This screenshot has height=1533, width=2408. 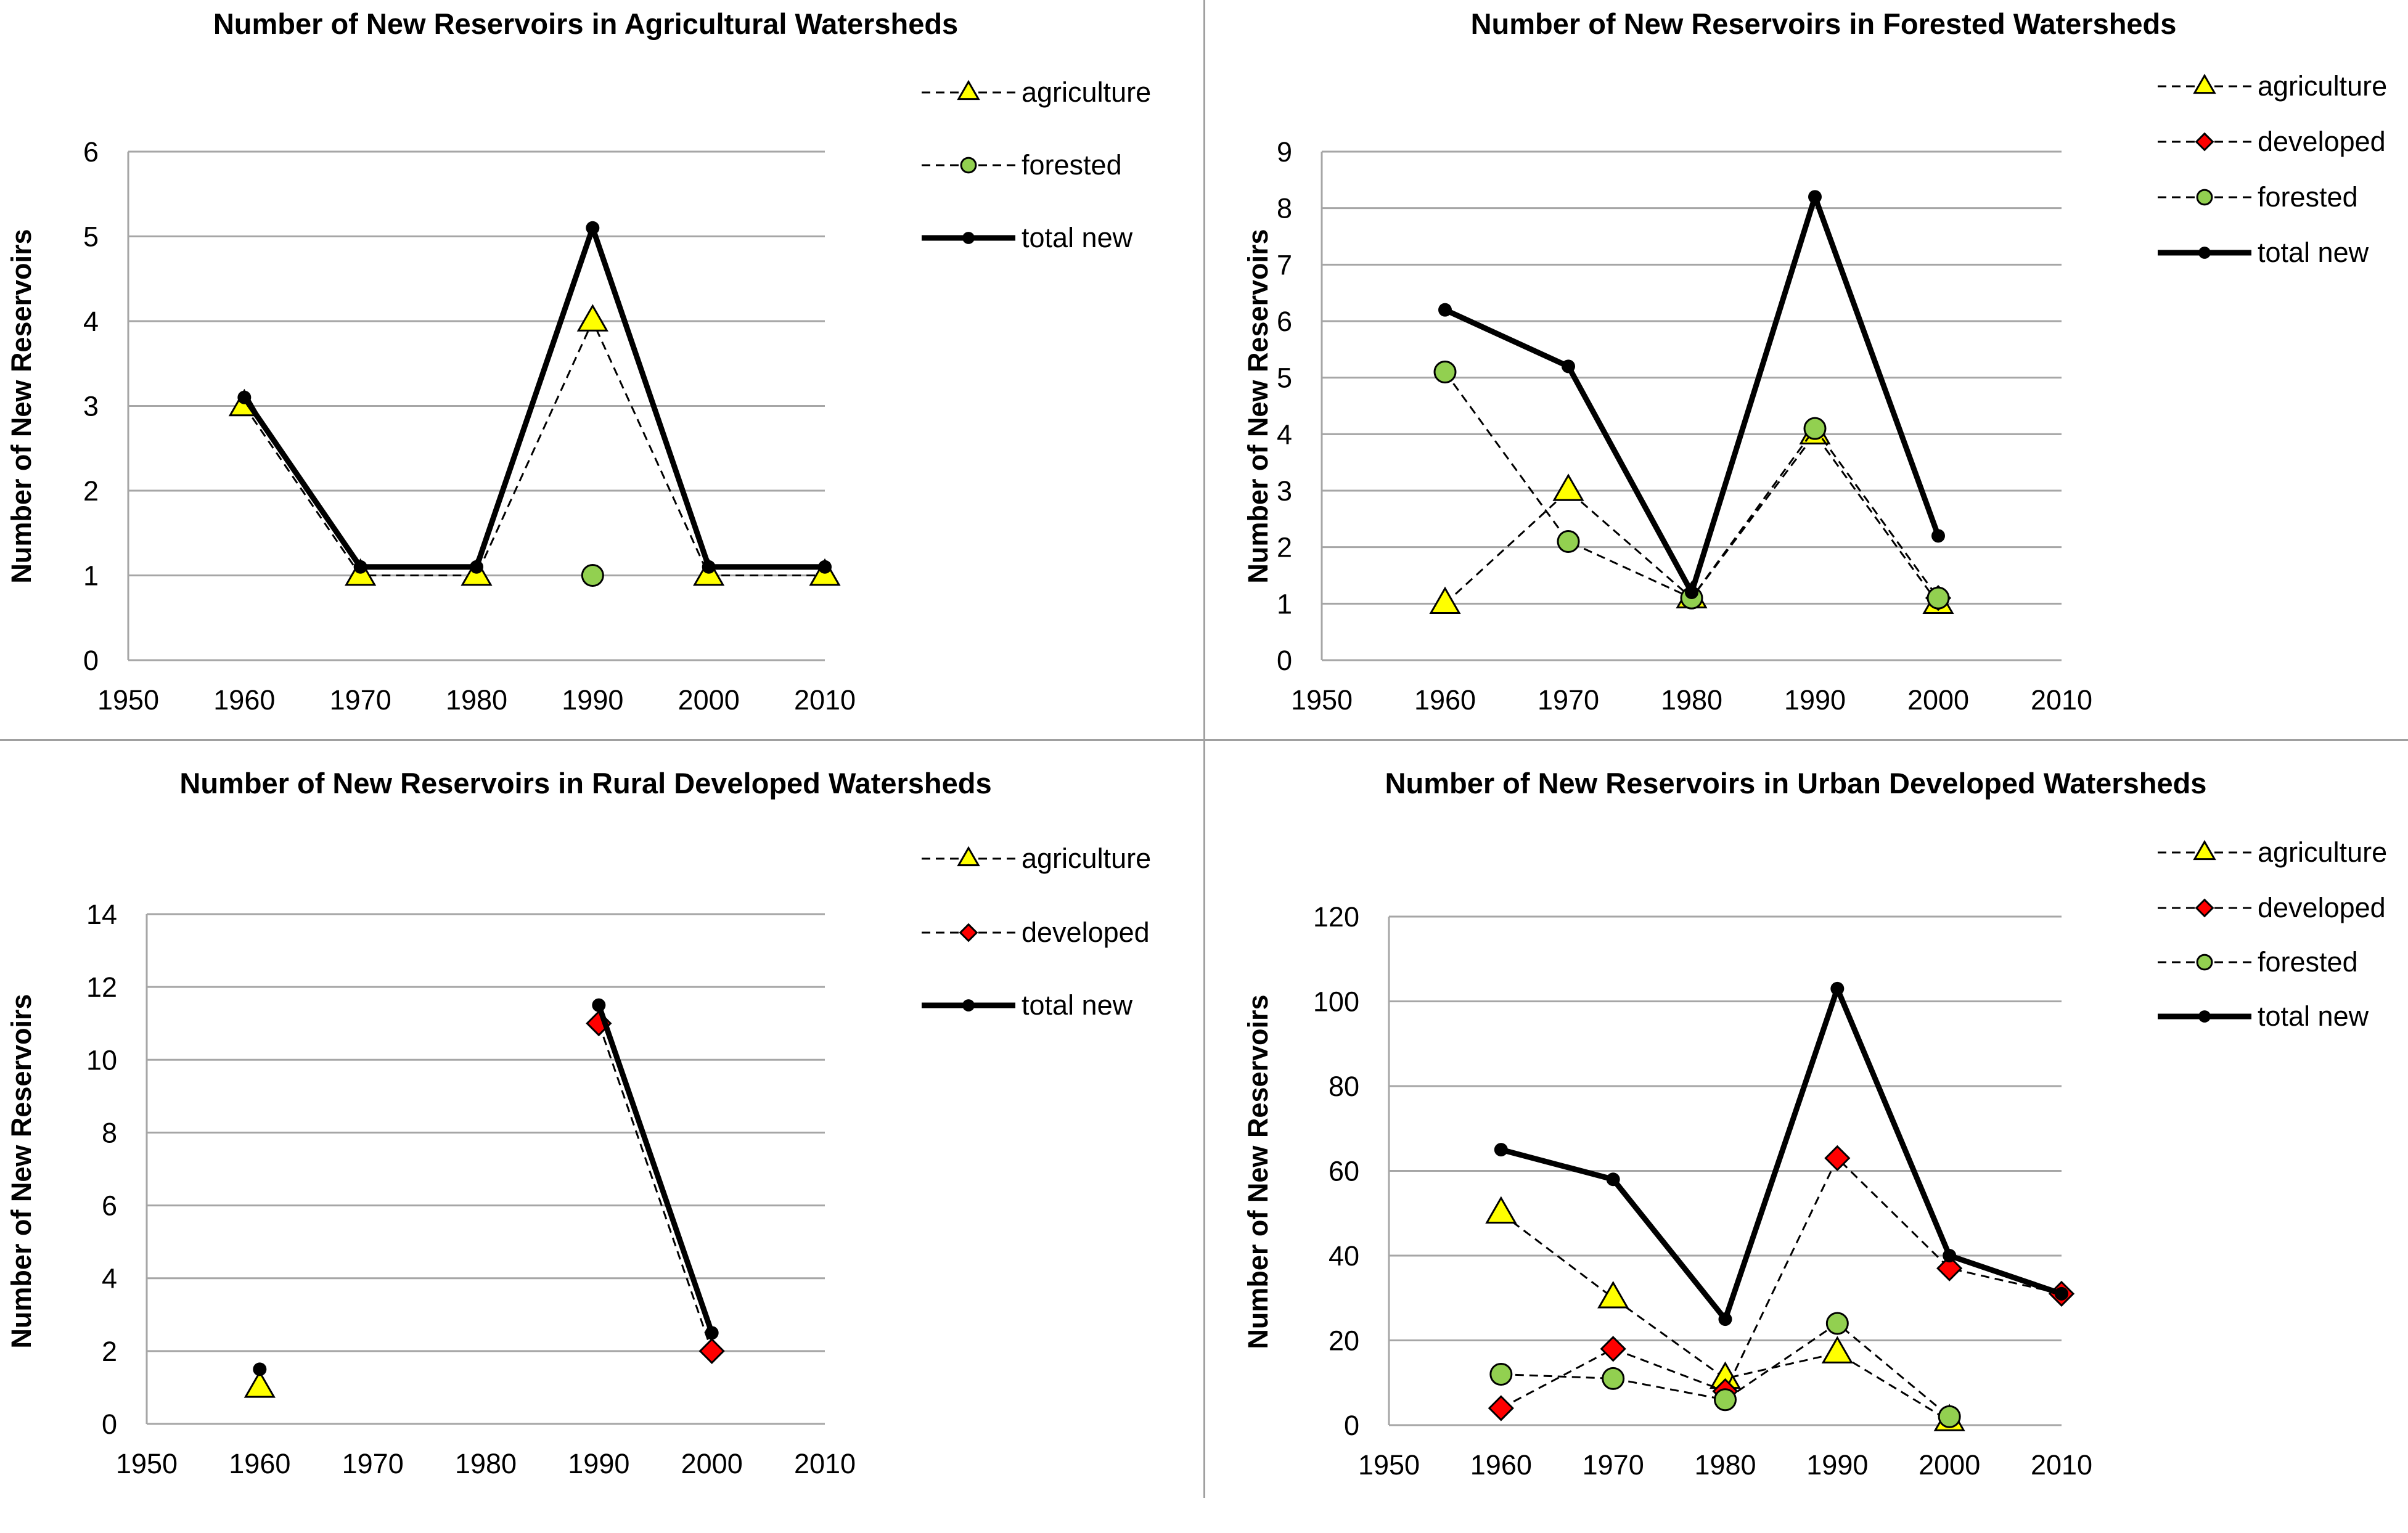 What do you see at coordinates (1344, 1172) in the screenshot?
I see `y-tick-label: 60` at bounding box center [1344, 1172].